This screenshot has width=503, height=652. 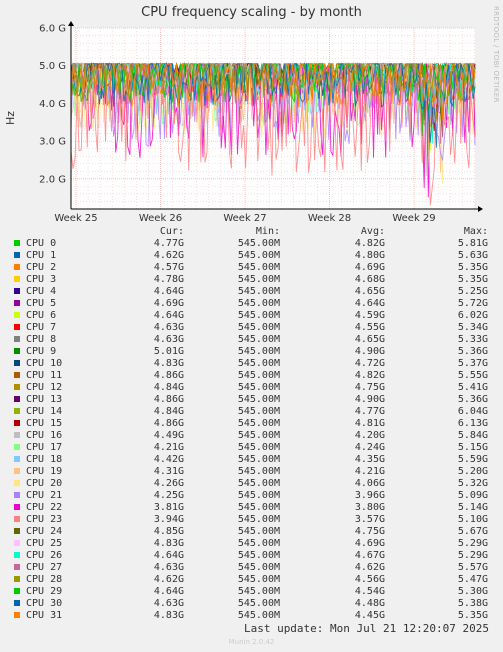 I want to click on legend-series-name: CPU 21, so click(x=44, y=495).